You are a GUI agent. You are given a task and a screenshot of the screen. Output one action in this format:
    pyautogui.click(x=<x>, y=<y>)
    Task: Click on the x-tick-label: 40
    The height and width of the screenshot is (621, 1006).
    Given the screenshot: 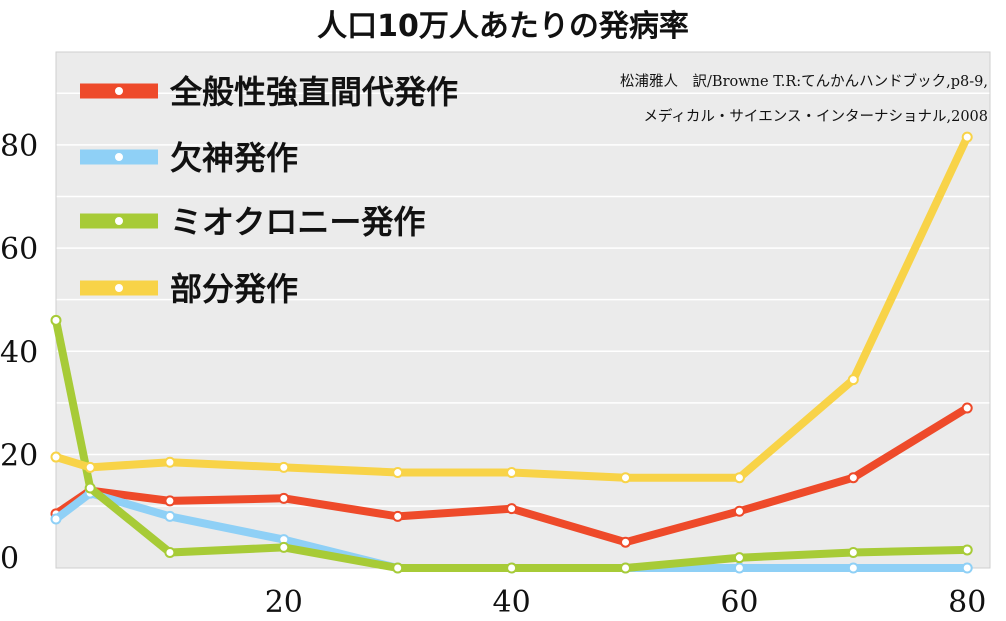 What is the action you would take?
    pyautogui.click(x=512, y=602)
    